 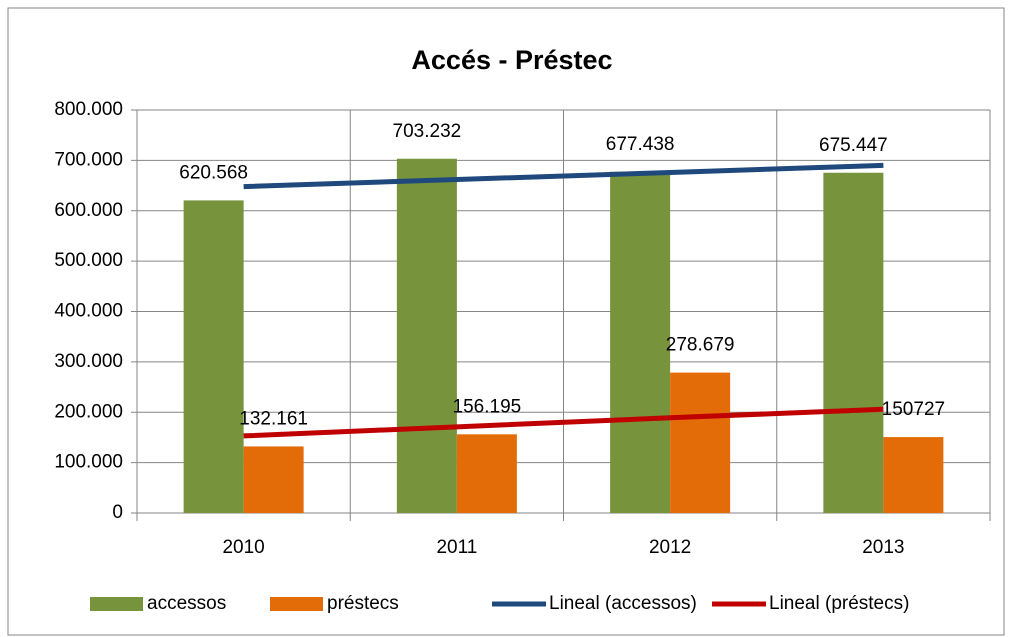 I want to click on y-tick-label: 200.000, so click(x=88, y=411).